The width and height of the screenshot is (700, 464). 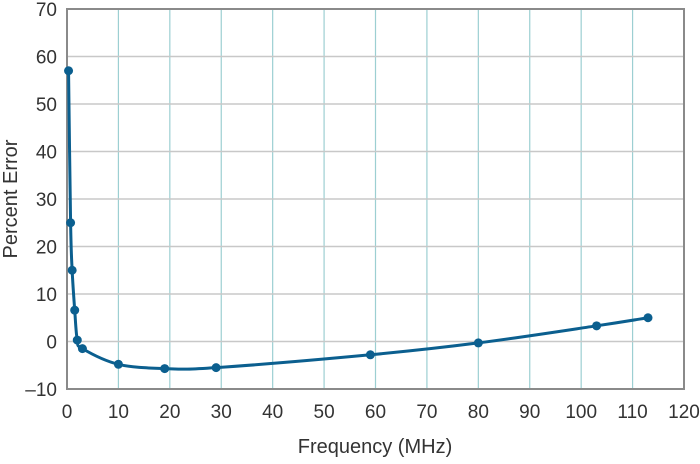 I want to click on y-tick-label: 20, so click(x=46, y=248).